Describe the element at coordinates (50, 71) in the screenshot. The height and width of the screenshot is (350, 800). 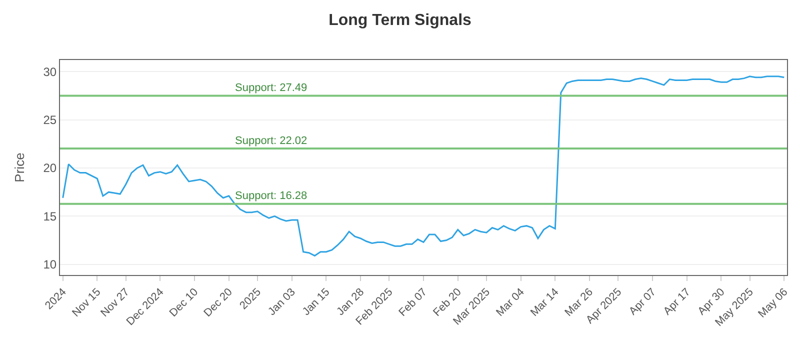
I see `y-tick-label: 30` at that location.